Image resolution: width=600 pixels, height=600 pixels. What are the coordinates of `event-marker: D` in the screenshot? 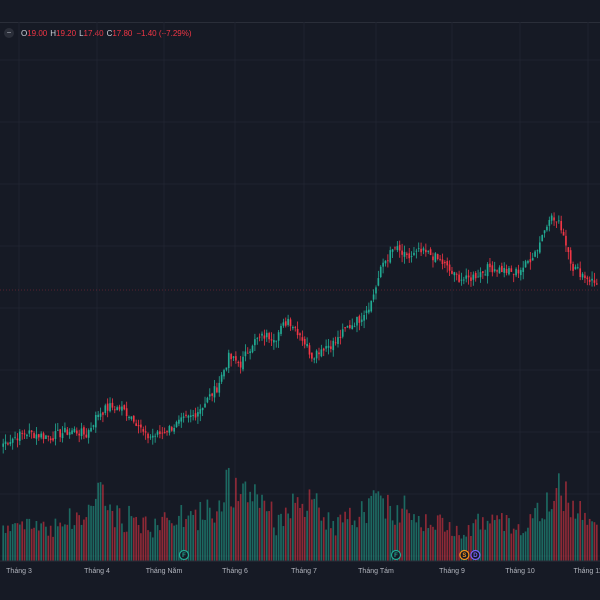 It's located at (475, 555).